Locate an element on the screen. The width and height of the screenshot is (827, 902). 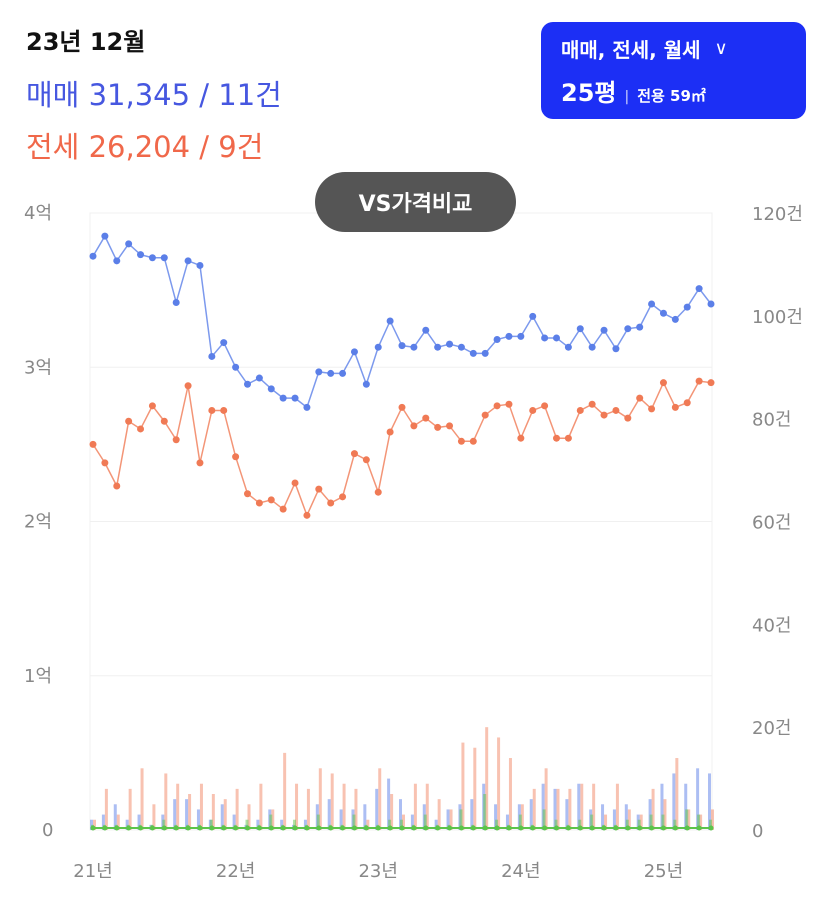
x-tick-label: 21년 is located at coordinates (92, 871).